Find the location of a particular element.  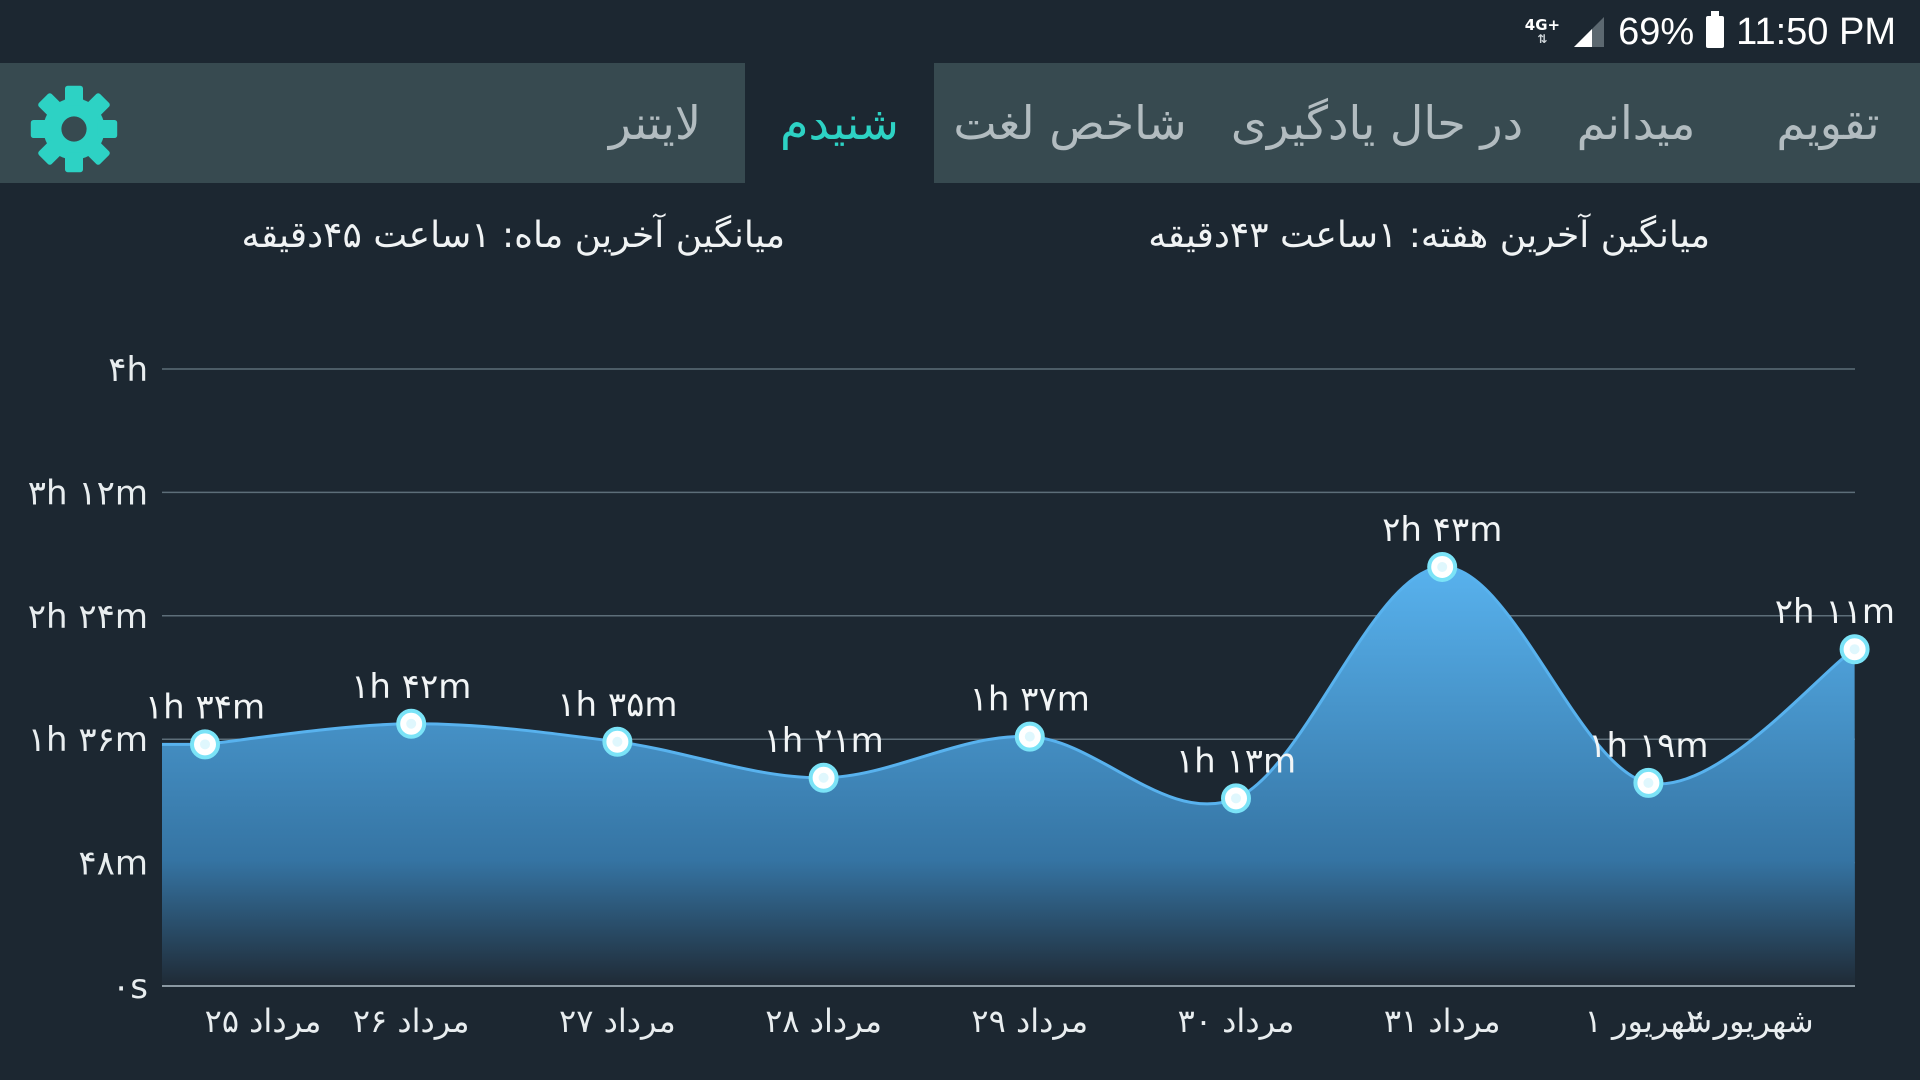

x-tick-label: ۳۰ مرداد is located at coordinates (1236, 1021).